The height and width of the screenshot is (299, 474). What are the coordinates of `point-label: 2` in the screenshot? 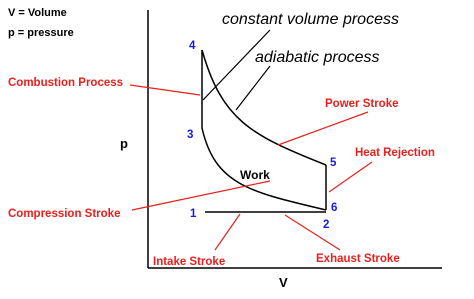 It's located at (326, 225).